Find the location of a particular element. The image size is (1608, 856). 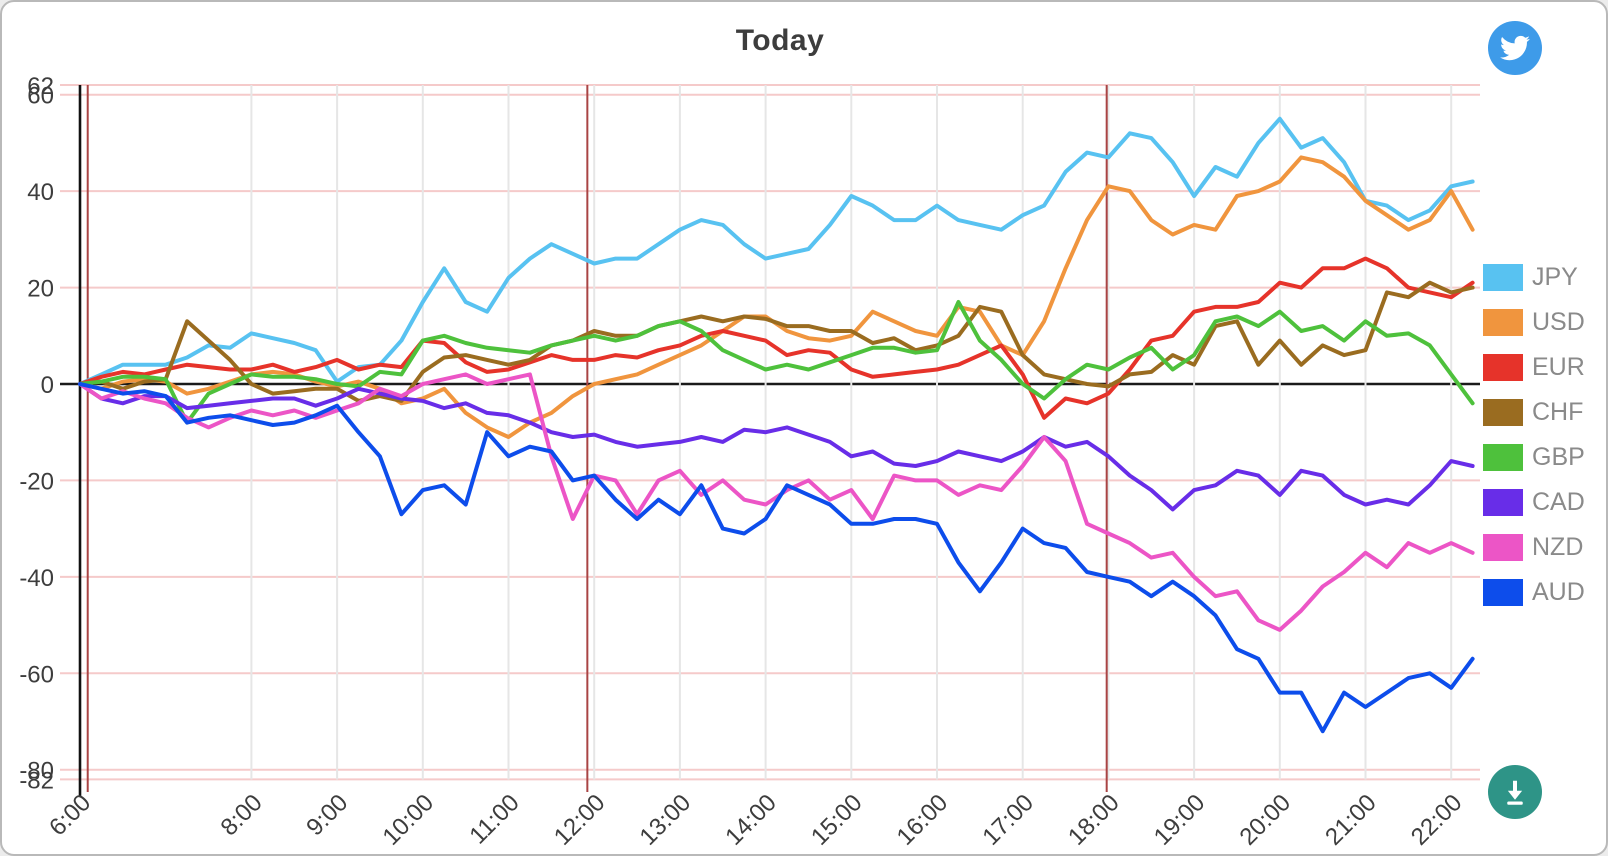

x-tick-label: 13:00 is located at coordinates (666, 820).